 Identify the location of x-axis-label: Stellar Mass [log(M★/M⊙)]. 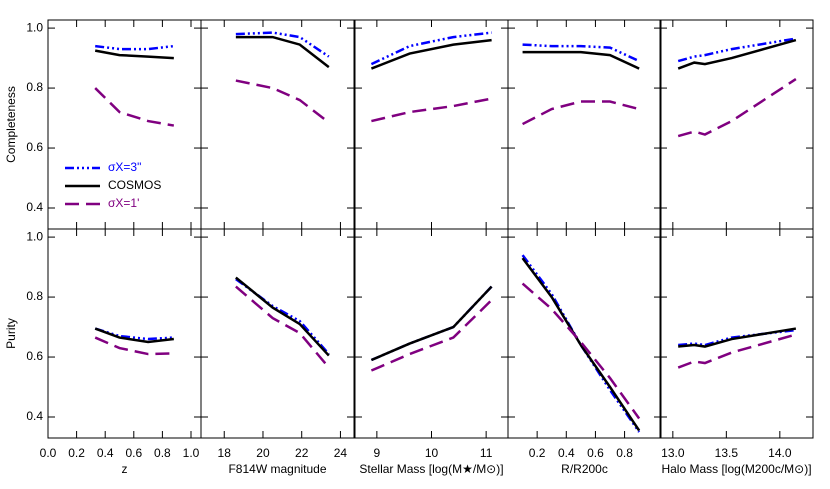
(431, 469).